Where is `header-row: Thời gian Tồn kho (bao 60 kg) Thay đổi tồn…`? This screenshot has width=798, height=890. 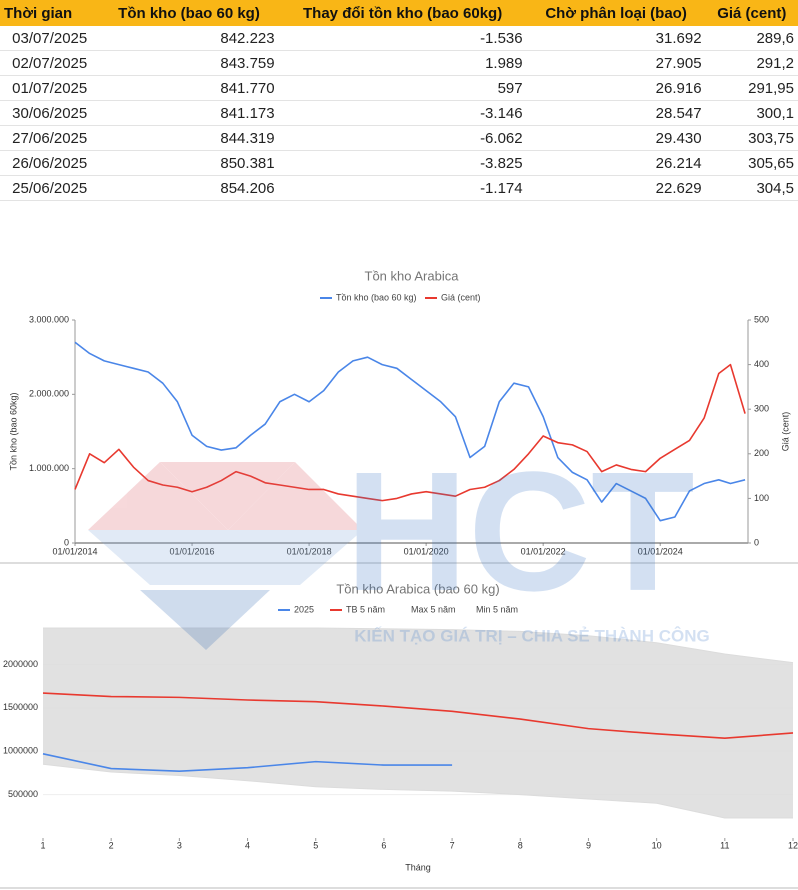
header-row: Thời gian Tồn kho (bao 60 kg) Thay đổi tồn… is located at coordinates (399, 13).